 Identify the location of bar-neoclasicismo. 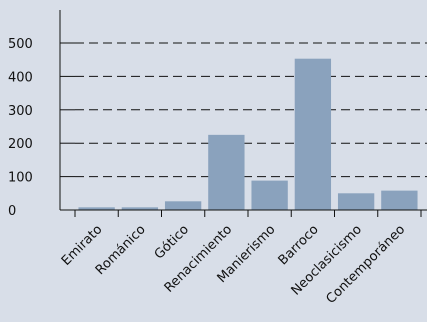
(356, 201).